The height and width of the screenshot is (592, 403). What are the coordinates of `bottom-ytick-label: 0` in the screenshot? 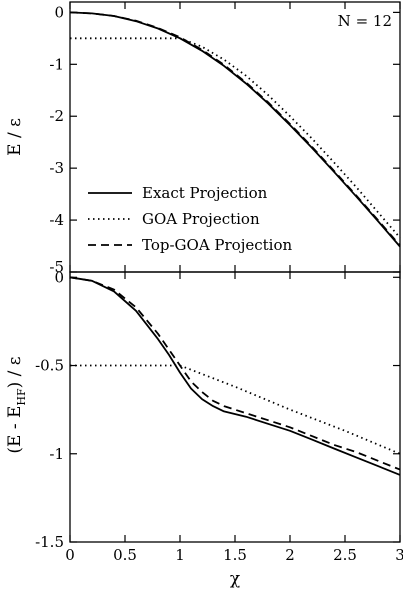 It's located at (59, 277).